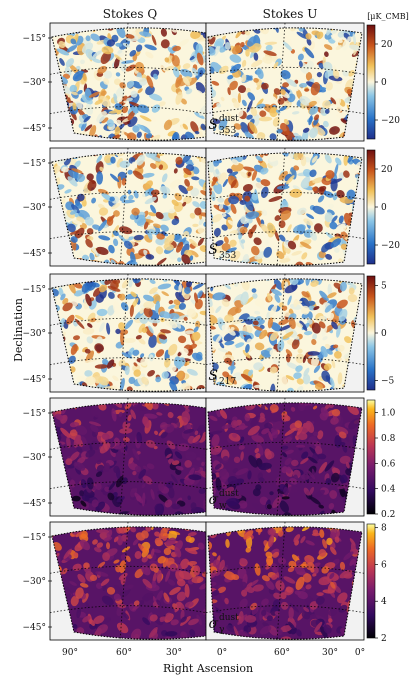  Describe the element at coordinates (384, 565) in the screenshot. I see `colorbar-tick-label: 6` at that location.